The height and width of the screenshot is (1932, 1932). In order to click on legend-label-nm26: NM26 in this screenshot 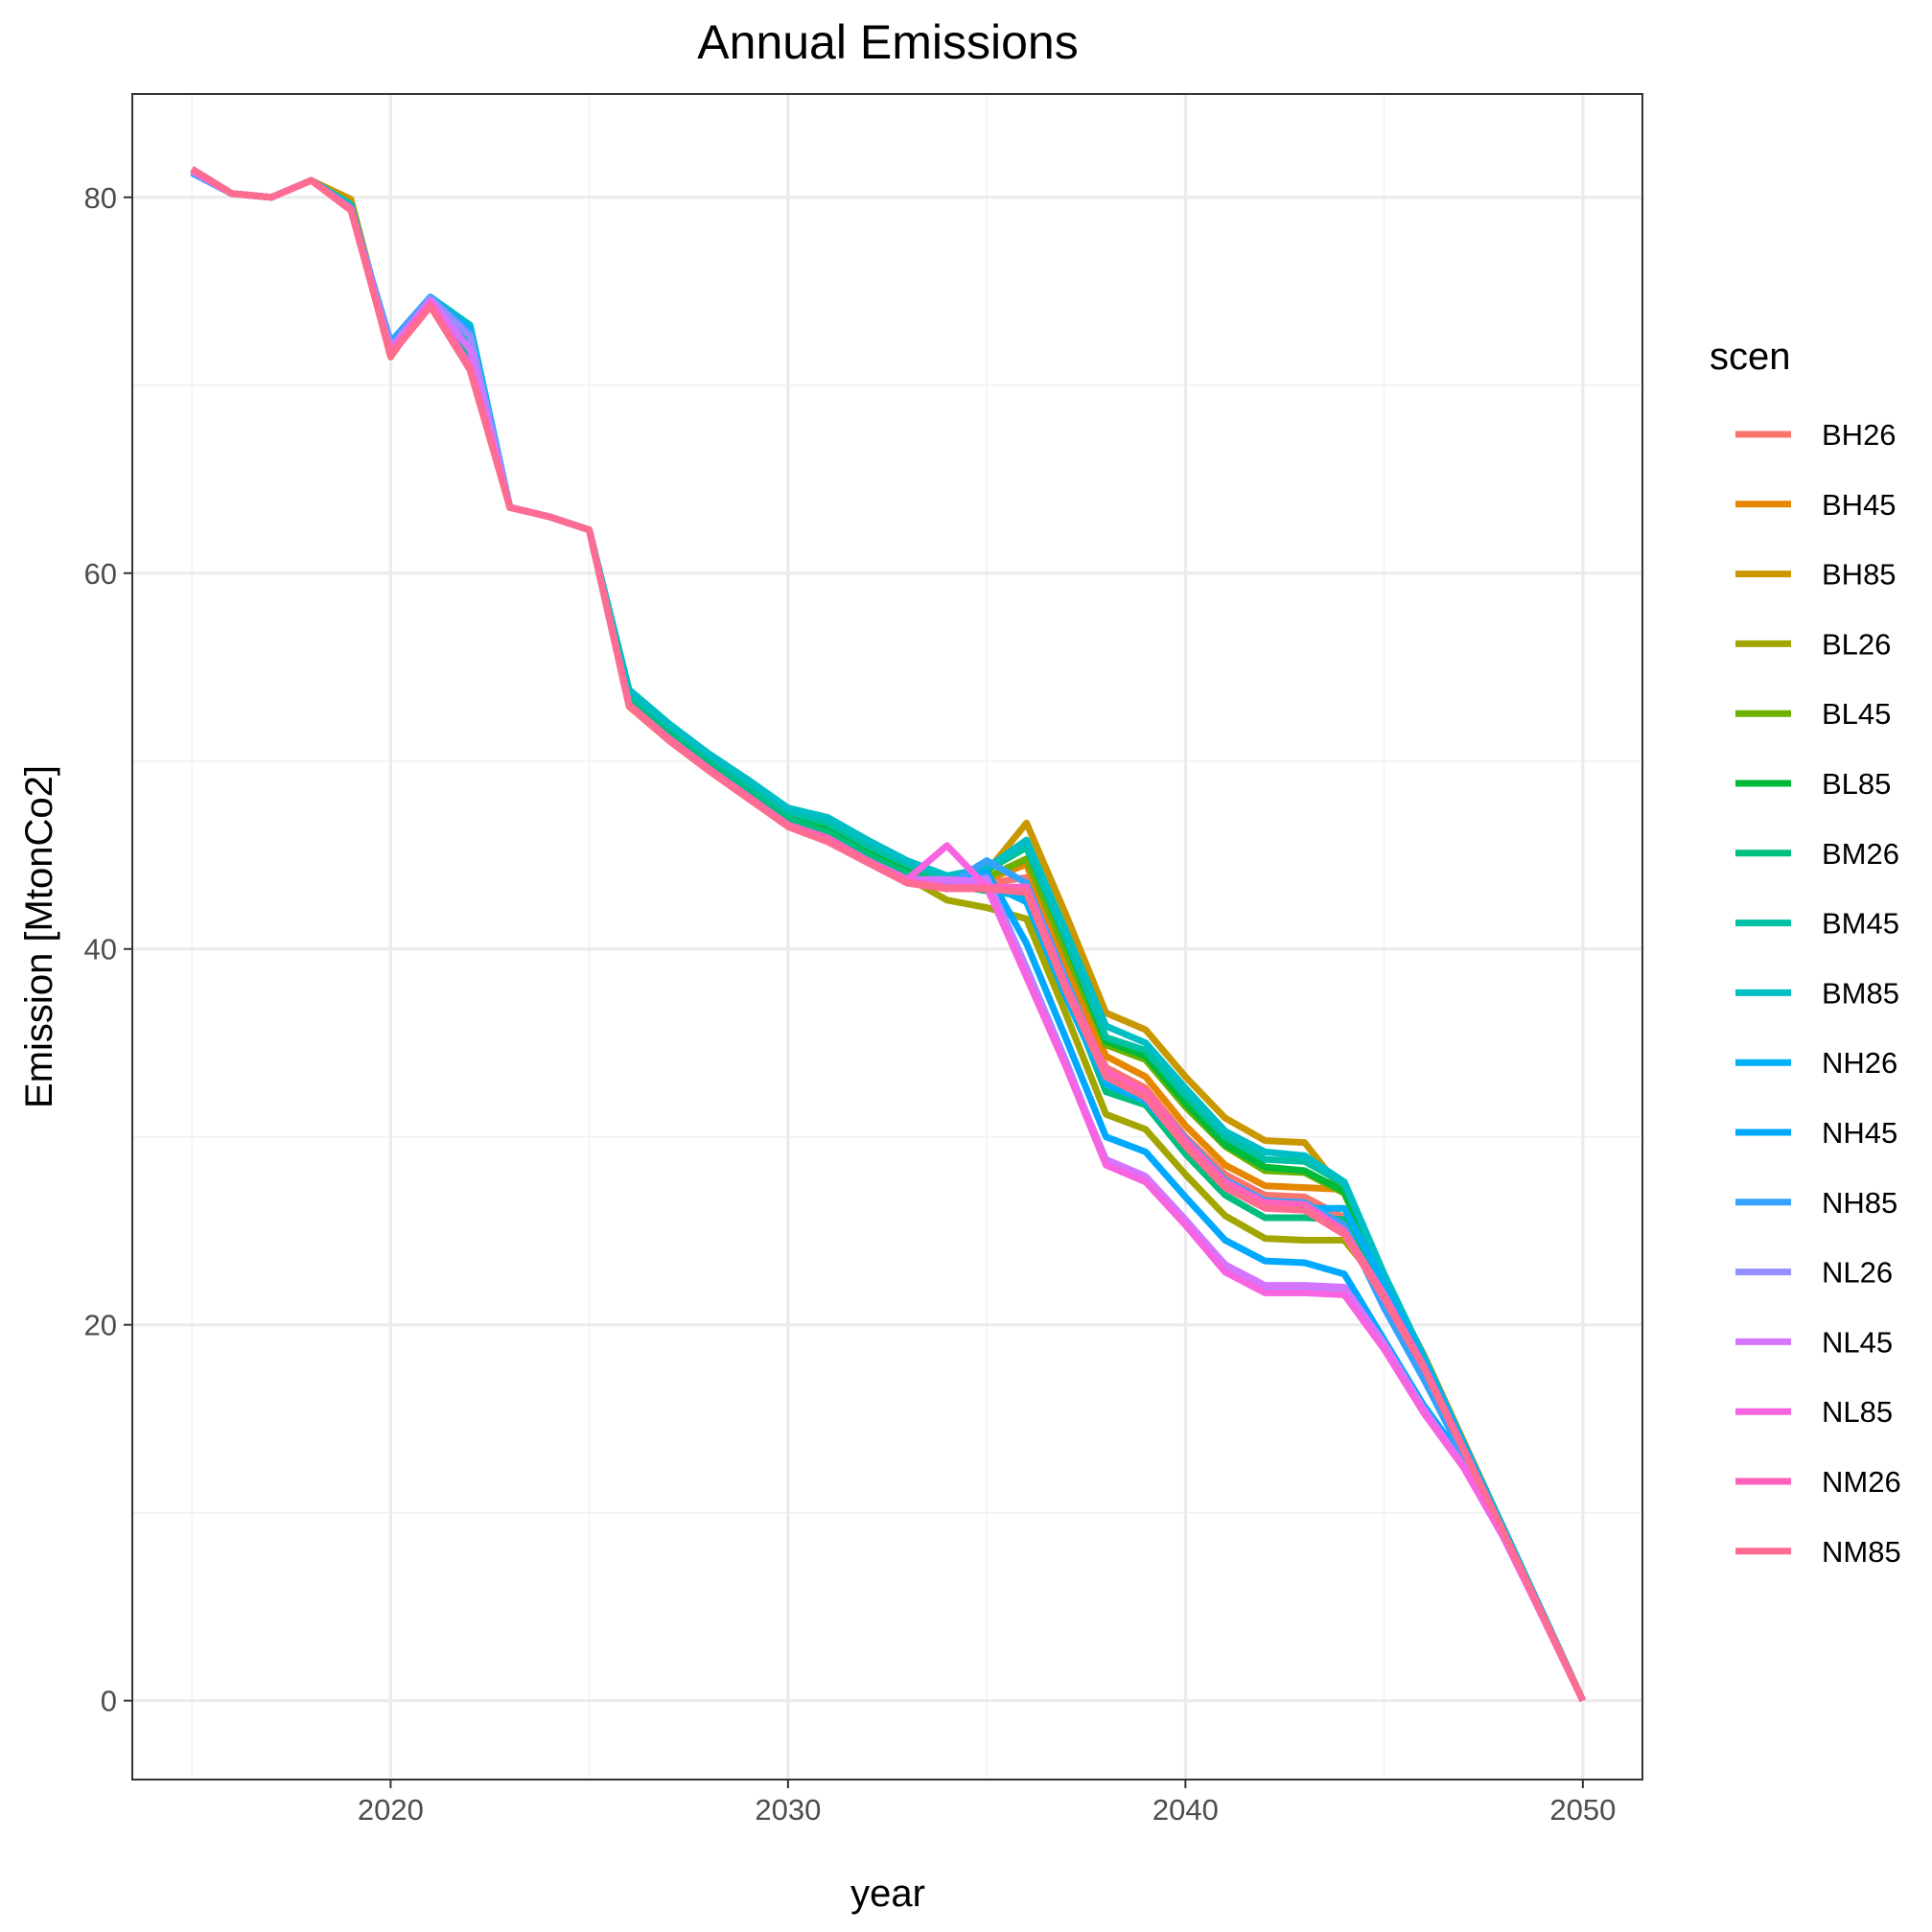, I will do `click(1861, 1482)`.